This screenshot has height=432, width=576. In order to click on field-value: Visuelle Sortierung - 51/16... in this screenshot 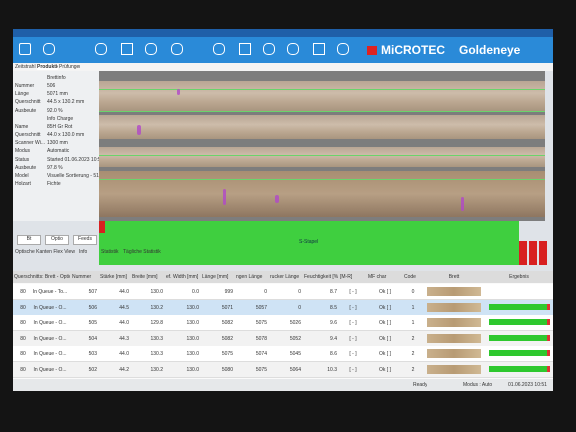, I will do `click(73, 176)`.